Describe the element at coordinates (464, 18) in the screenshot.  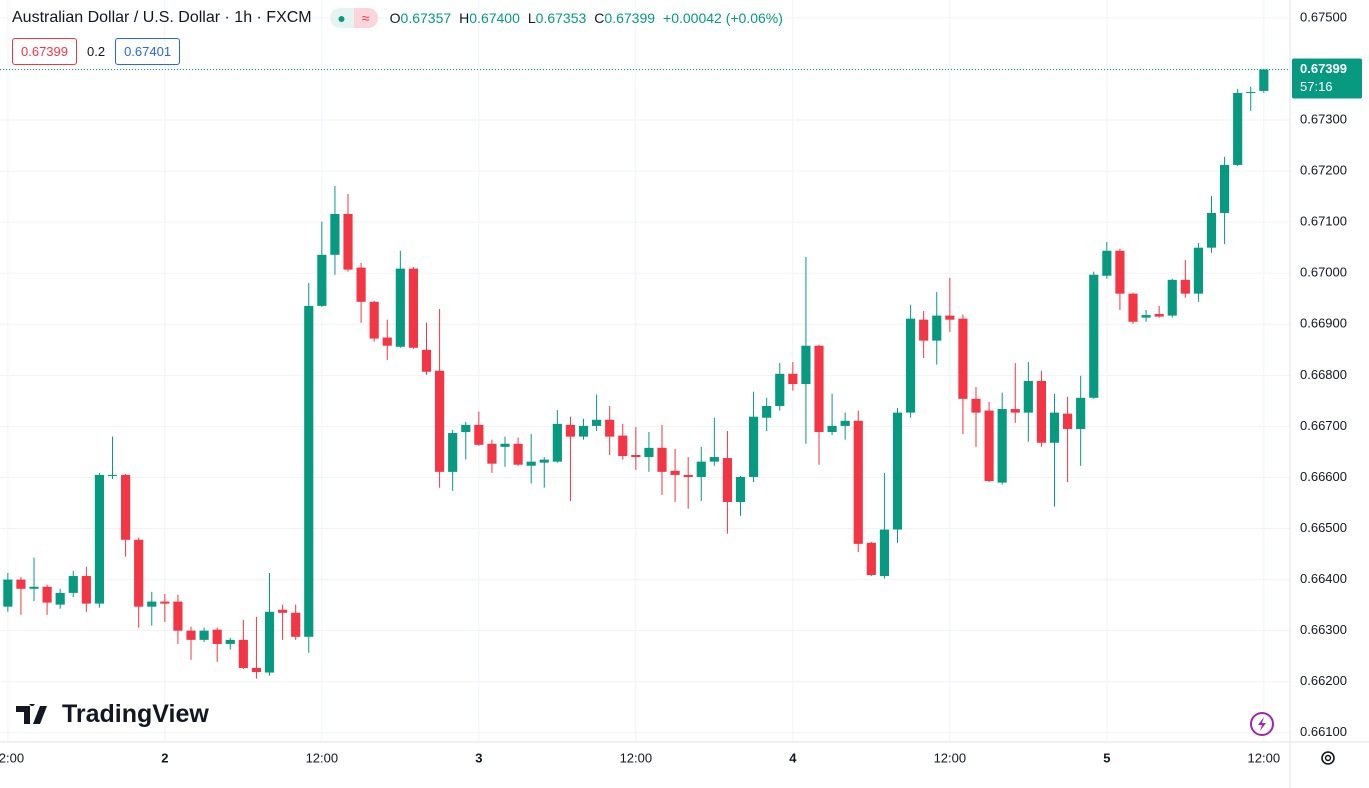
I see `ohlc-key: H` at that location.